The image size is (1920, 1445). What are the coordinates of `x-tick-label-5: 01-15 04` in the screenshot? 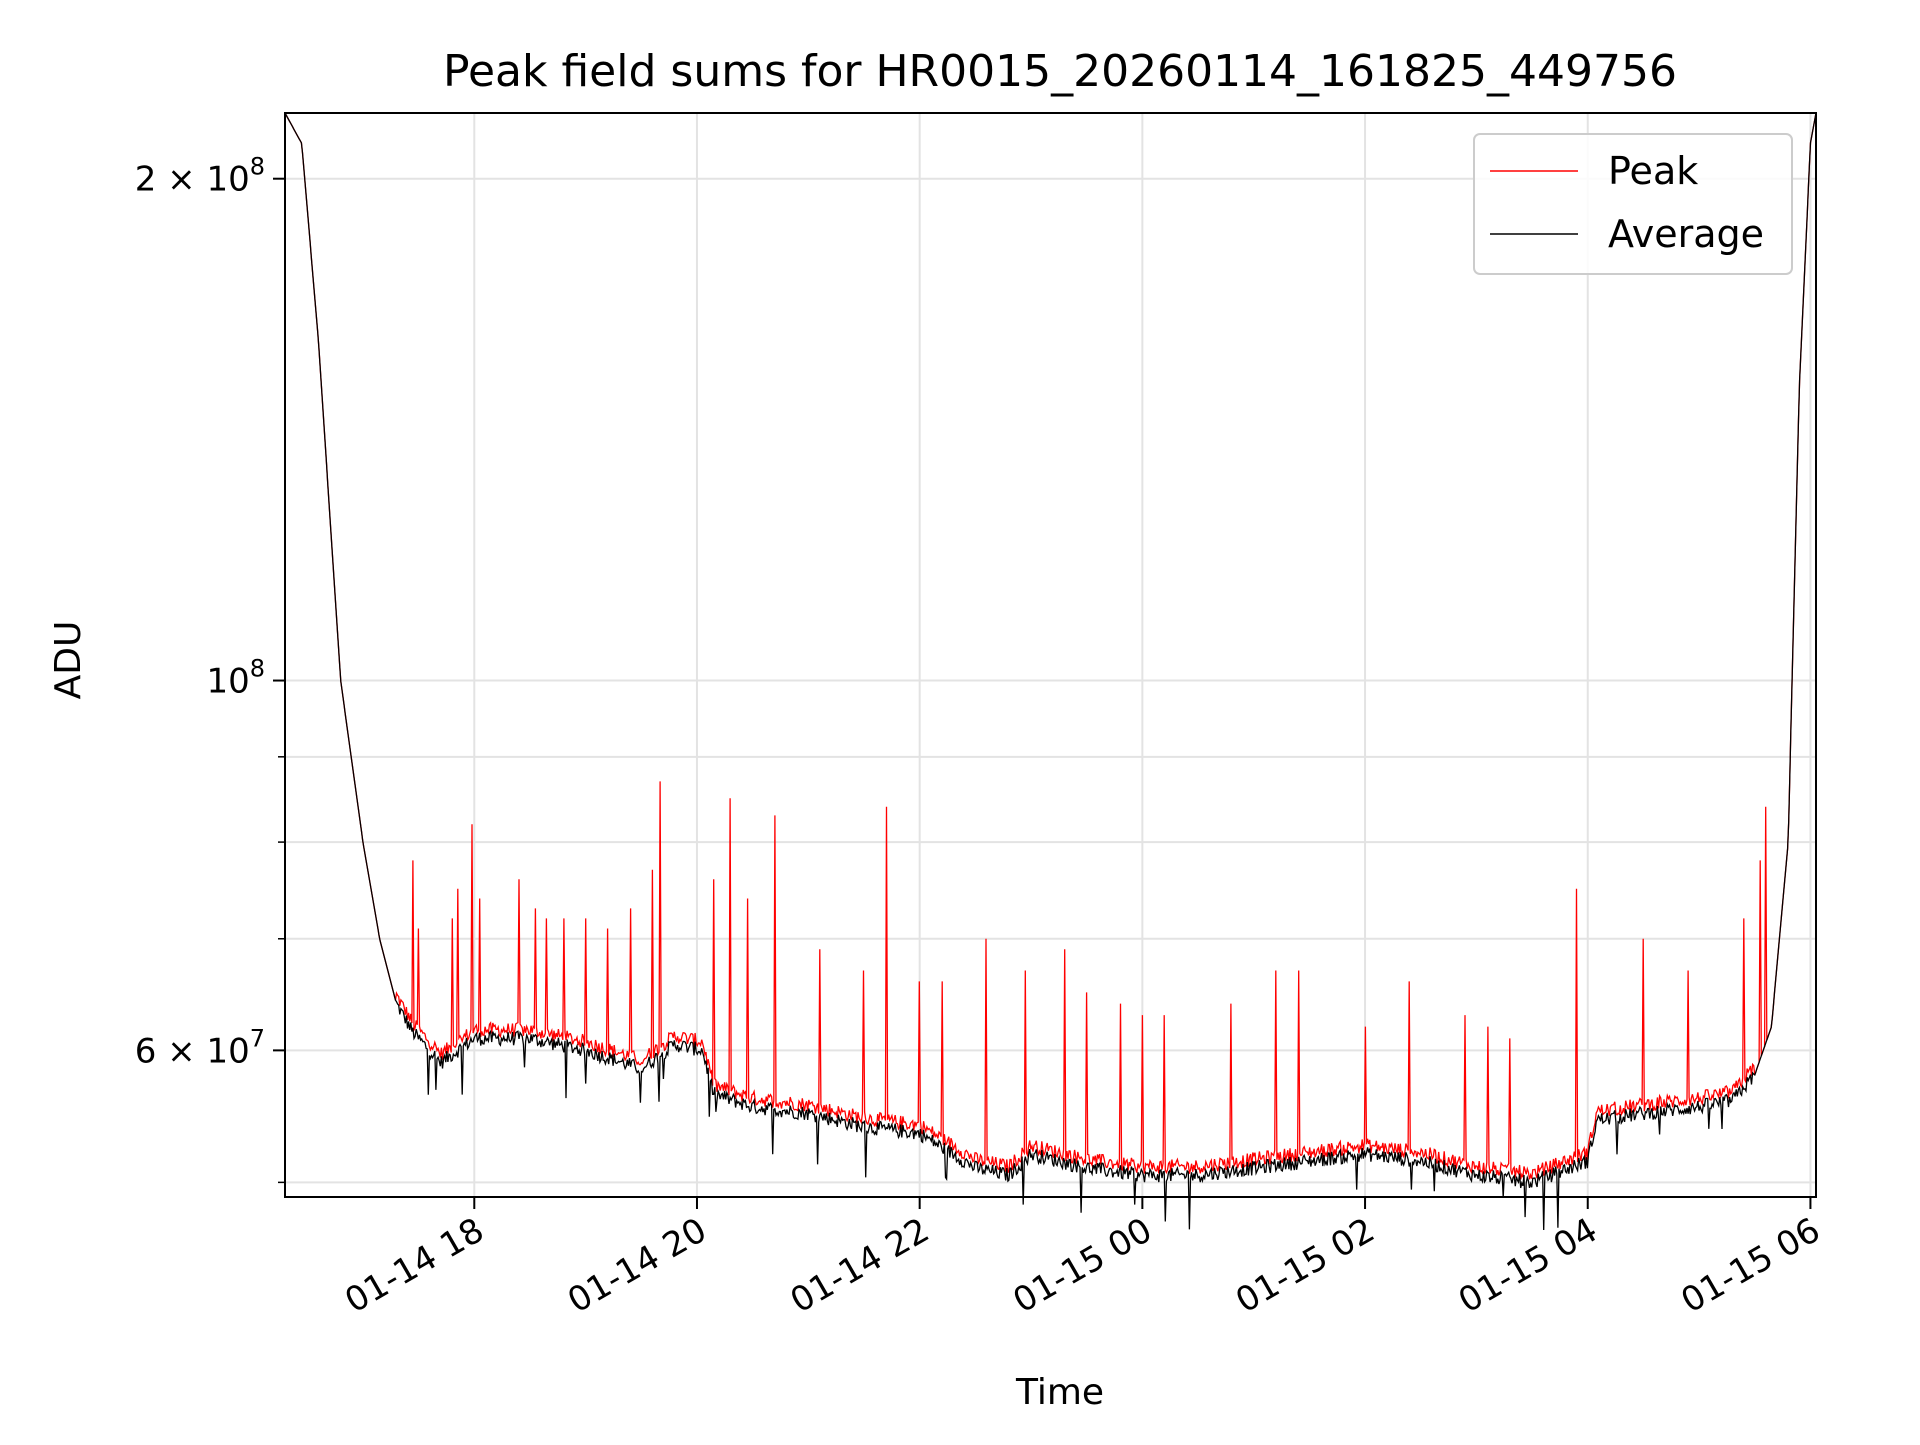 It's located at (1528, 1265).